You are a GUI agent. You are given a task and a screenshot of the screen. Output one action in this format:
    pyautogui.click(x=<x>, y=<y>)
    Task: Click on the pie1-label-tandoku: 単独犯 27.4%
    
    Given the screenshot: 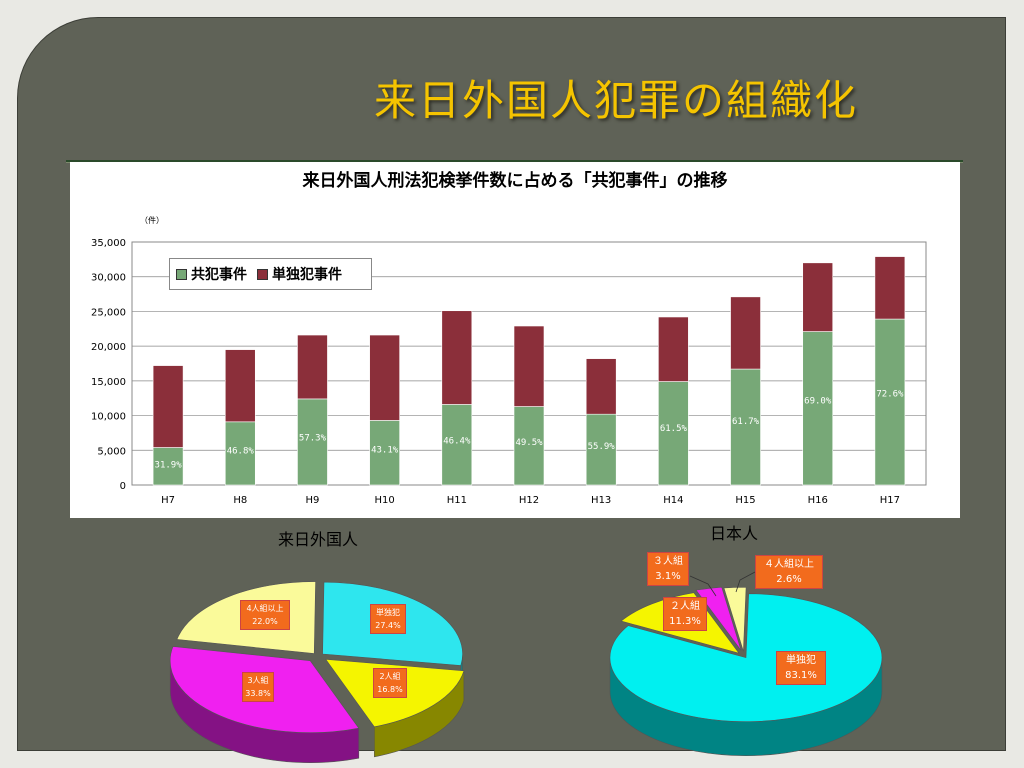 What is the action you would take?
    pyautogui.click(x=388, y=619)
    